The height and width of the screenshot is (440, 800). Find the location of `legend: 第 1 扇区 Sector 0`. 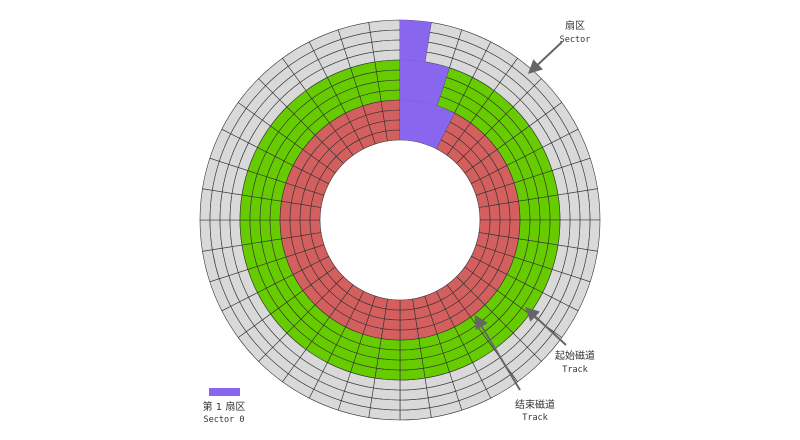

legend: 第 1 扇区 Sector 0 is located at coordinates (224, 406).